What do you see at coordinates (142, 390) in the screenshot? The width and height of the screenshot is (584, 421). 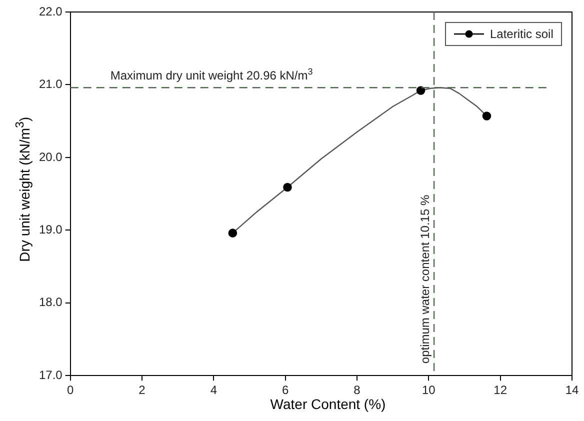 I see `x-tick-label: 2` at bounding box center [142, 390].